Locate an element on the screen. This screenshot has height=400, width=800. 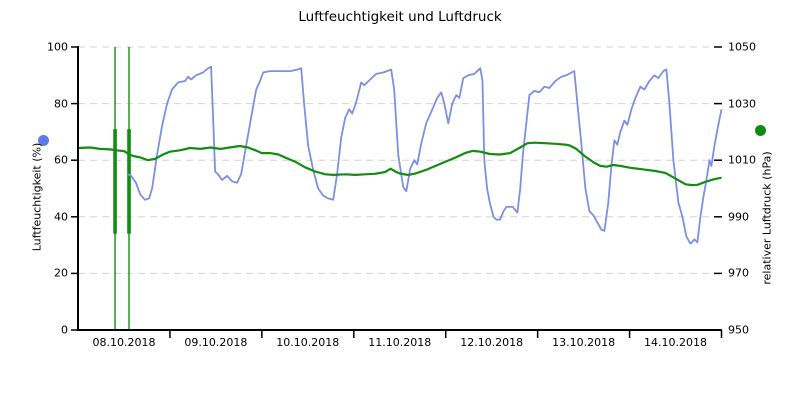
y-tick-label-right: 990 is located at coordinates (738, 217).